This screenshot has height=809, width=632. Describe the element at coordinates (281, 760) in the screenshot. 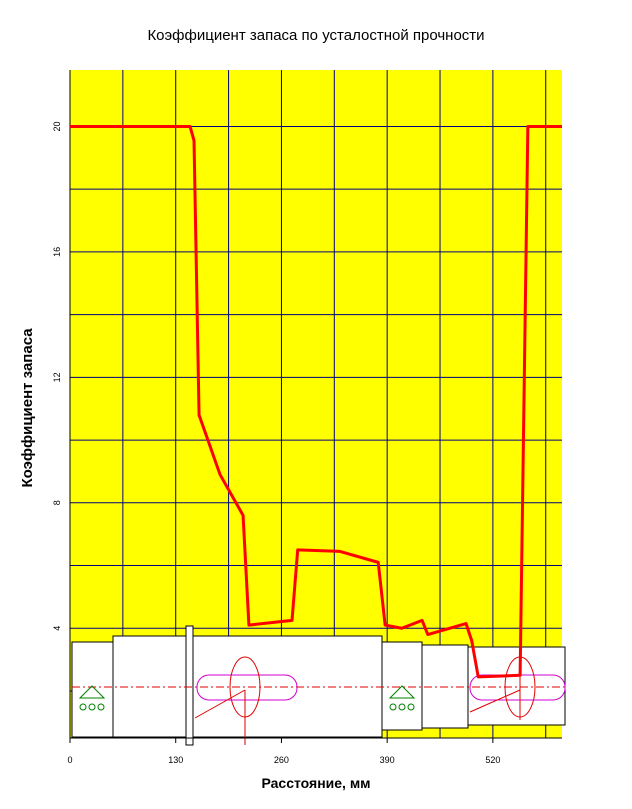

I see `x-tick-label: 260` at that location.